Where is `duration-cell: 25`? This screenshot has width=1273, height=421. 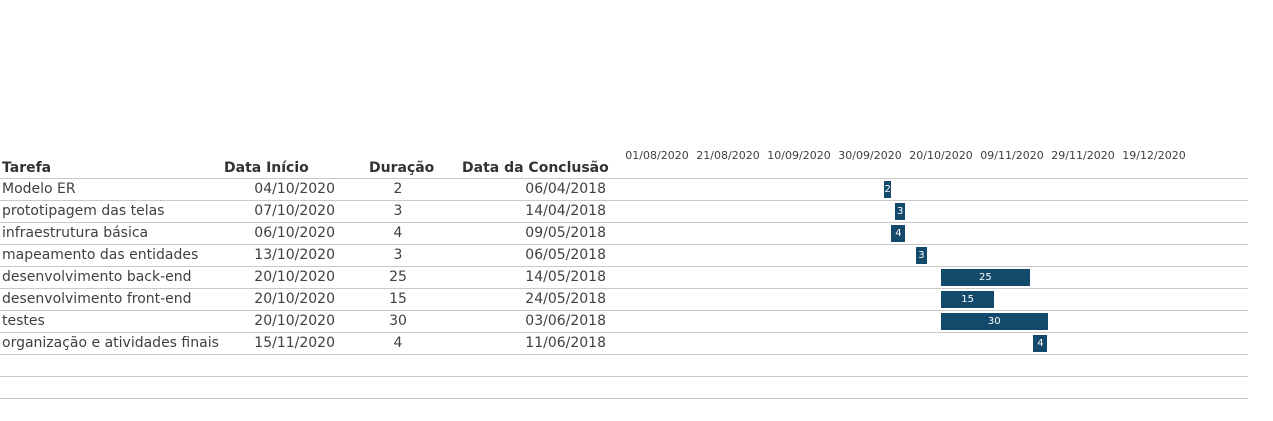
duration-cell: 25 is located at coordinates (398, 277).